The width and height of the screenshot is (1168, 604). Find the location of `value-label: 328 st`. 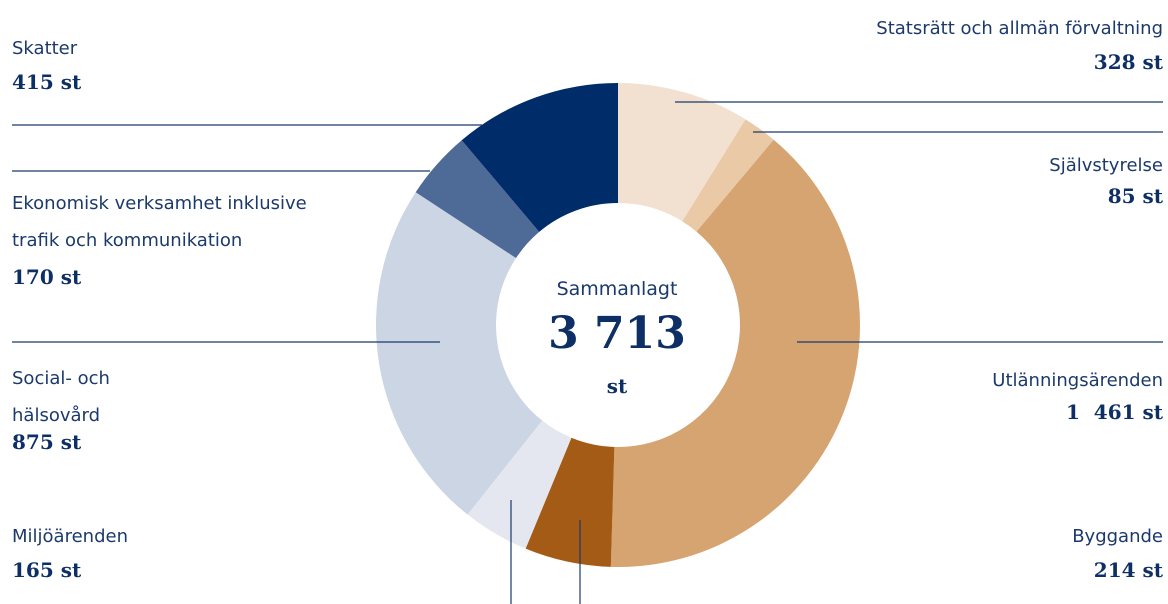

value-label: 328 st is located at coordinates (1128, 62).